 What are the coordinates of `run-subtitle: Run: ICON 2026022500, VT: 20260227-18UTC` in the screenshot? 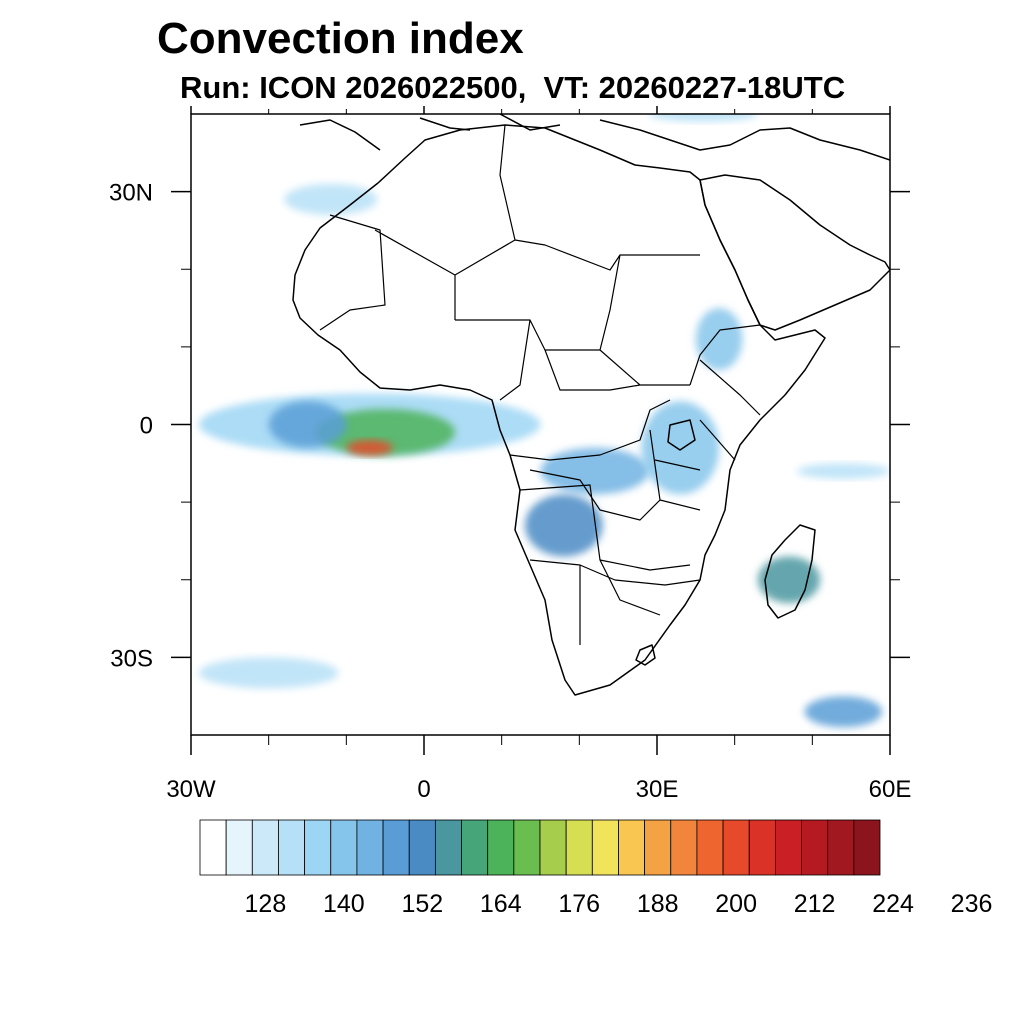 It's located at (513, 87).